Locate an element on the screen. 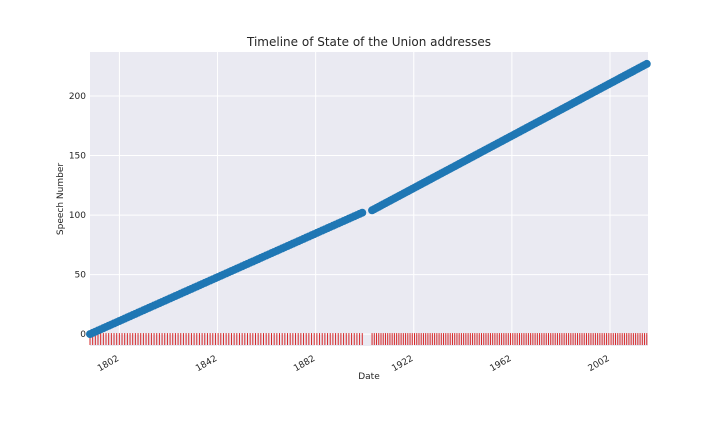 This screenshot has height=432, width=720. y-tick-label: 50 is located at coordinates (81, 276).